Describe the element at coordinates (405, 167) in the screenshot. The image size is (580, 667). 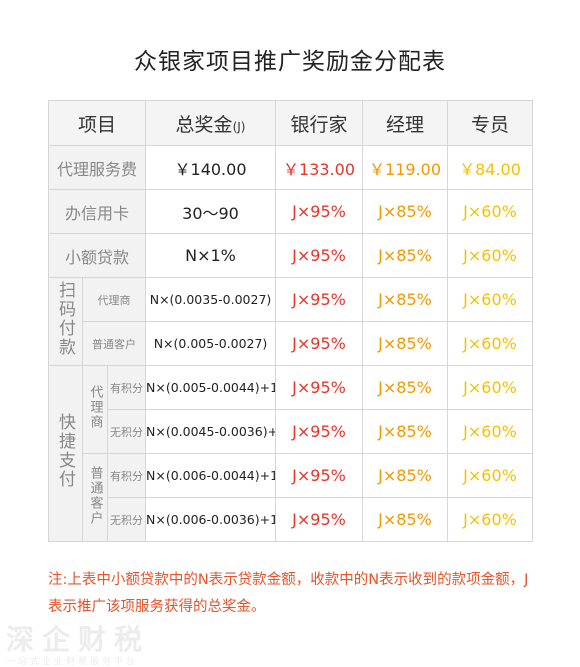
I see `share-cell: ￥119.00` at that location.